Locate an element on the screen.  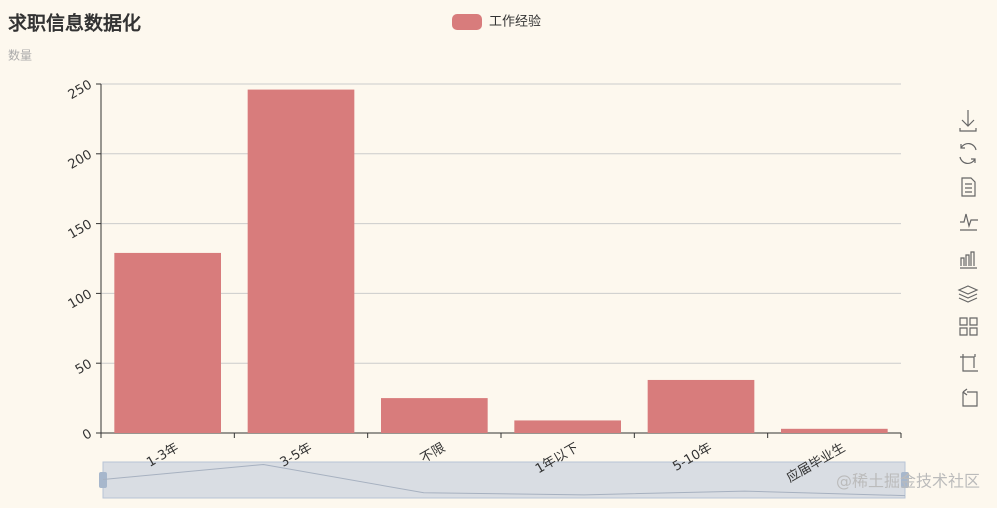
restore-icon is located at coordinates (968, 153).